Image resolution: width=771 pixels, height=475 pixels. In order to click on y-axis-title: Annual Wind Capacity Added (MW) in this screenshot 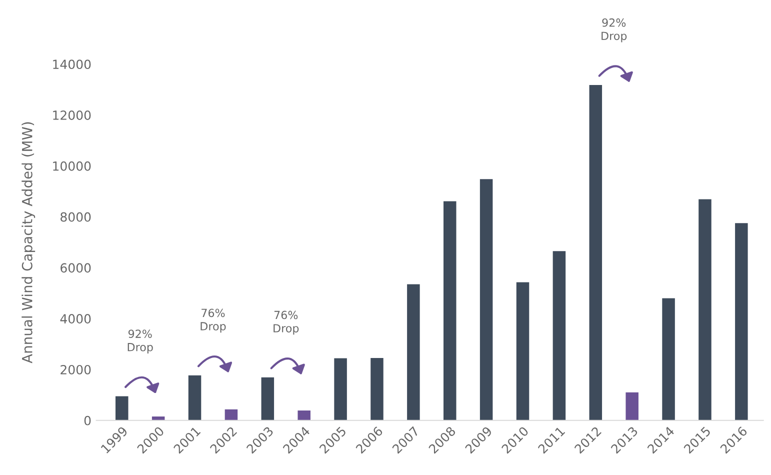, I will do `click(29, 243)`.